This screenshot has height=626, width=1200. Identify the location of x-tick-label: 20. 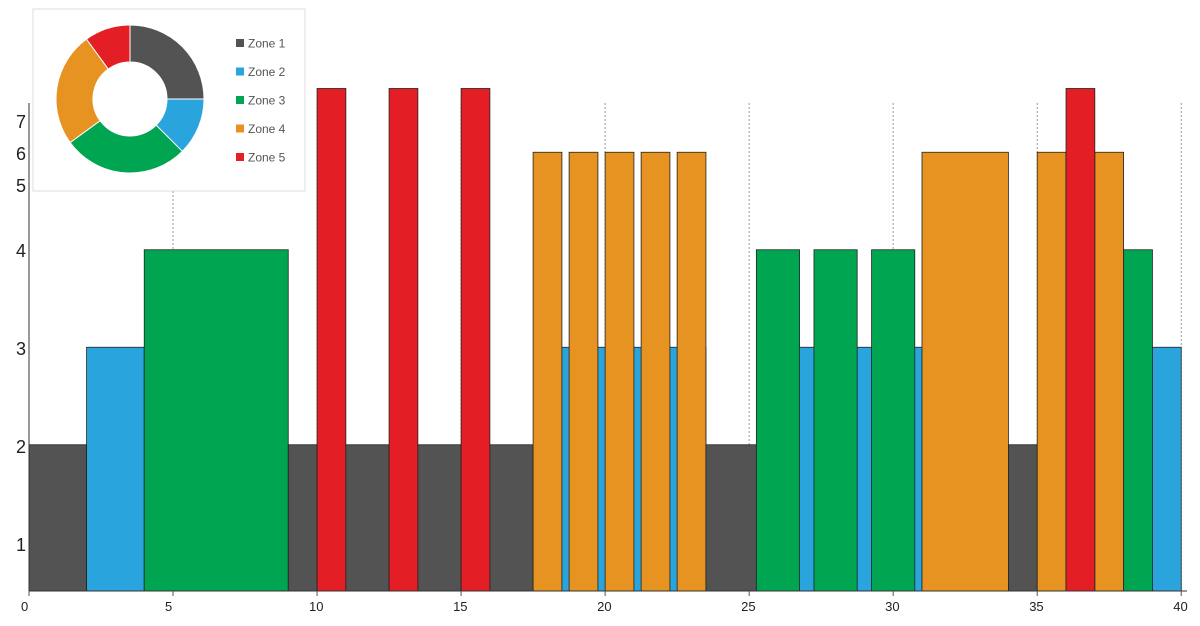
(604, 606).